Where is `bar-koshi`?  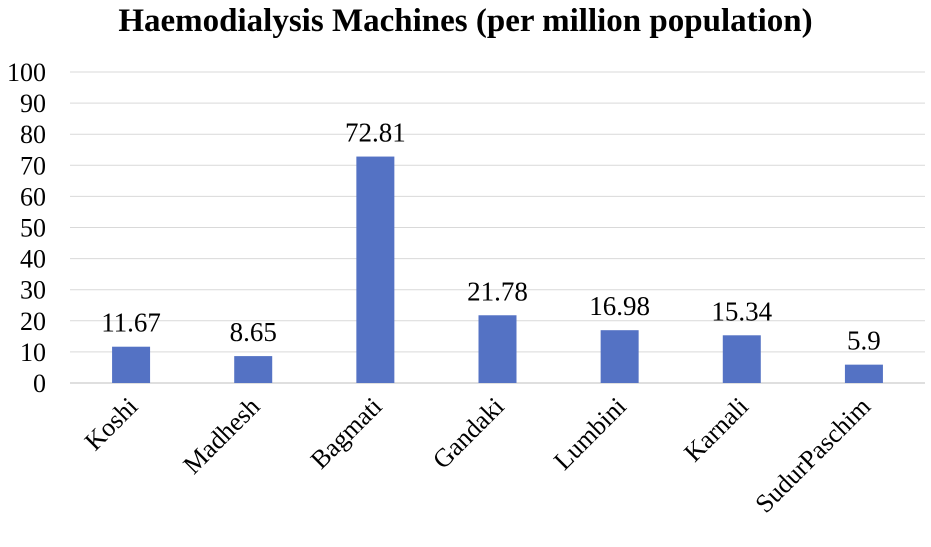
bar-koshi is located at coordinates (131, 364).